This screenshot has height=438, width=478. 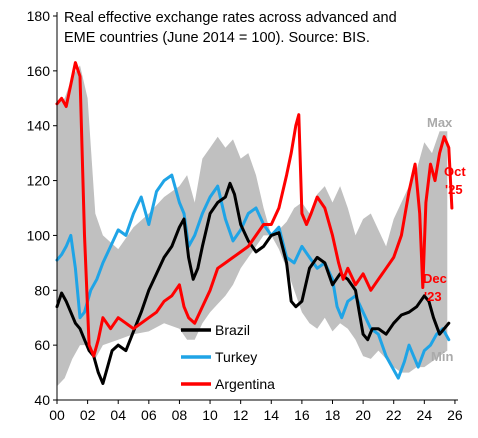 What do you see at coordinates (149, 415) in the screenshot?
I see `x-tick-label: 06` at bounding box center [149, 415].